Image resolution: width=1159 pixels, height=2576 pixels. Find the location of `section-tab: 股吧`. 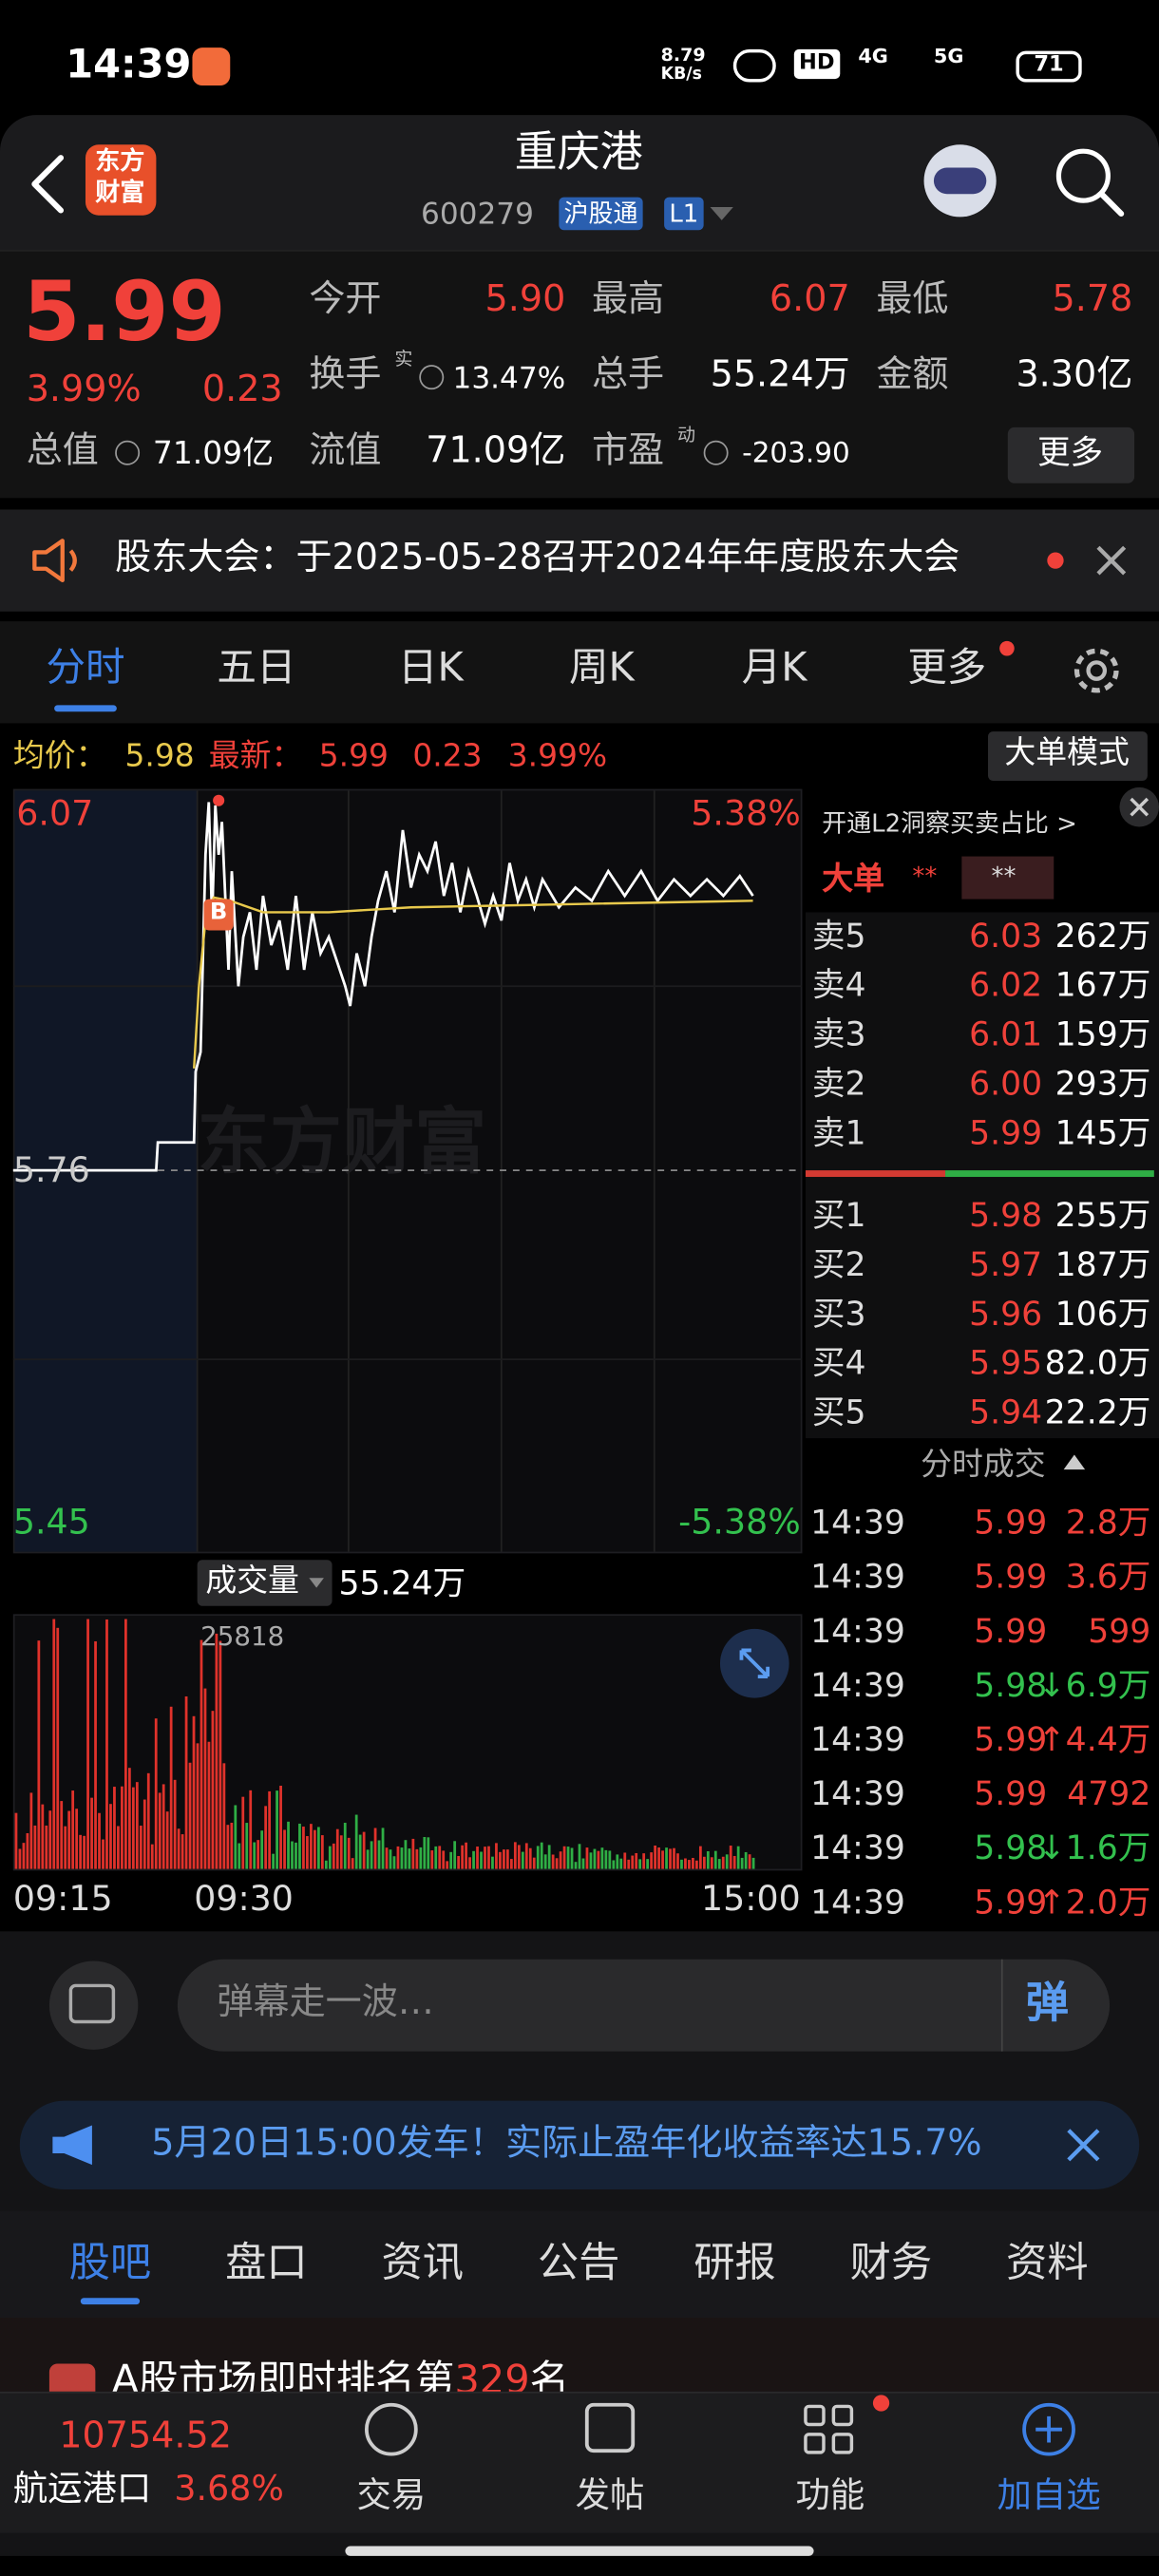

section-tab: 股吧 is located at coordinates (110, 2262).